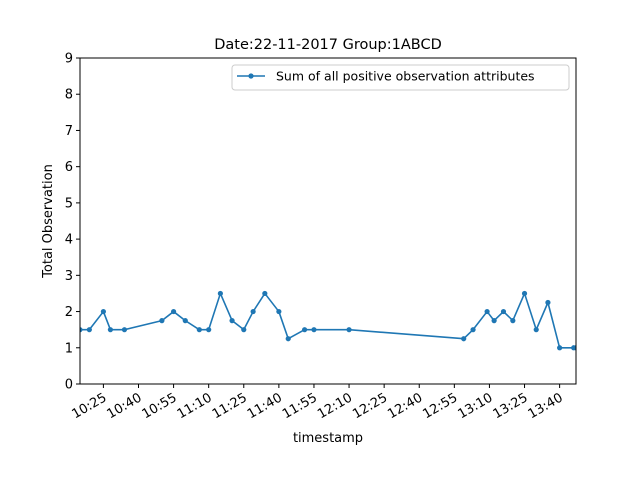 This screenshot has height=480, width=640. What do you see at coordinates (69, 203) in the screenshot?
I see `y-tick-label: 5` at bounding box center [69, 203].